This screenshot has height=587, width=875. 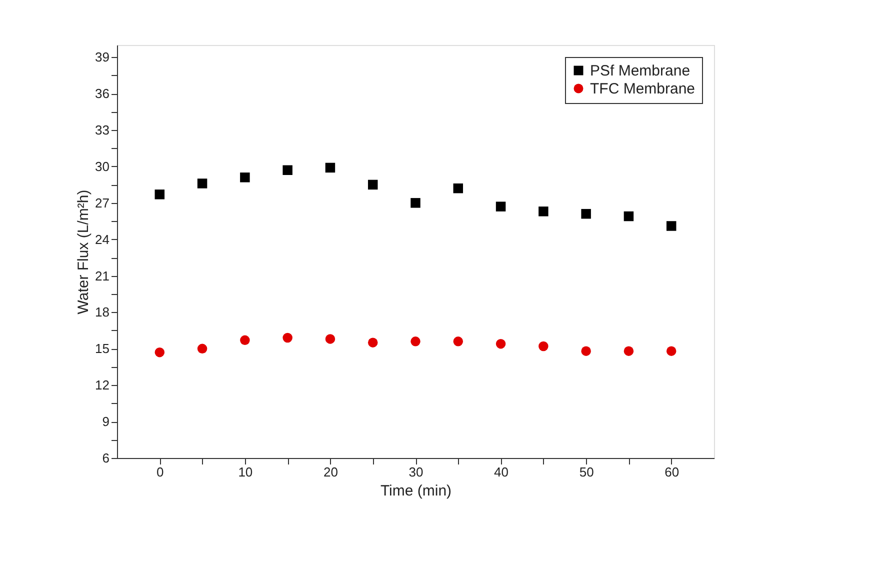 What do you see at coordinates (416, 491) in the screenshot?
I see `x-axis-title: Time (min)` at bounding box center [416, 491].